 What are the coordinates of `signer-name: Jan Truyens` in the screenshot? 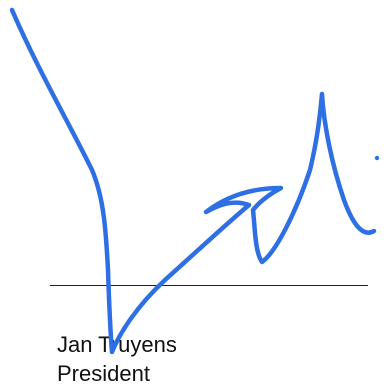 It's located at (117, 344).